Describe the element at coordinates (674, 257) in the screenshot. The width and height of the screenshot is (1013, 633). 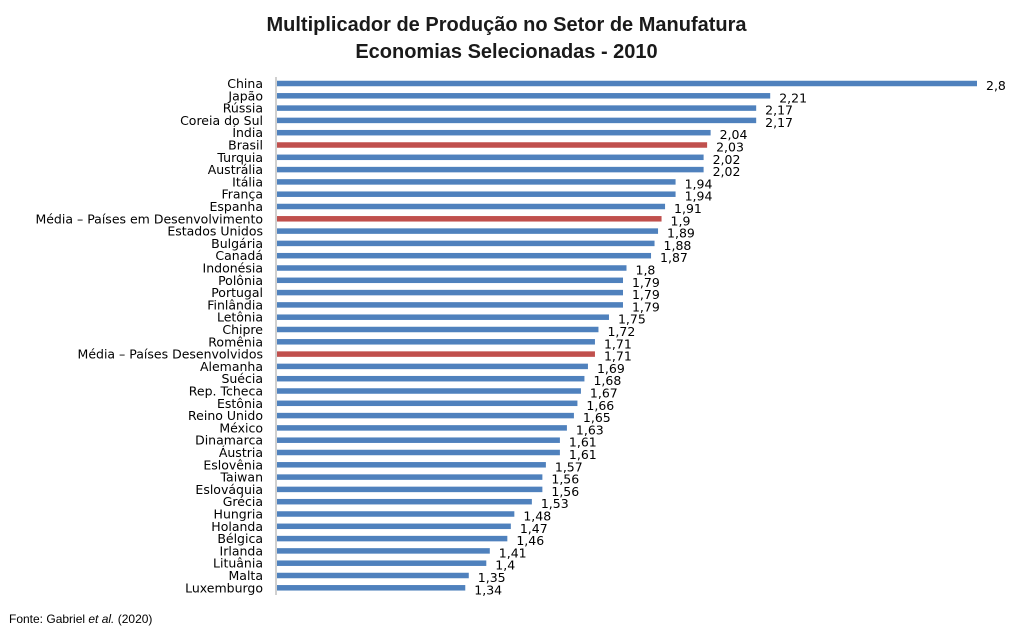
I see `value-label: 1,87` at that location.